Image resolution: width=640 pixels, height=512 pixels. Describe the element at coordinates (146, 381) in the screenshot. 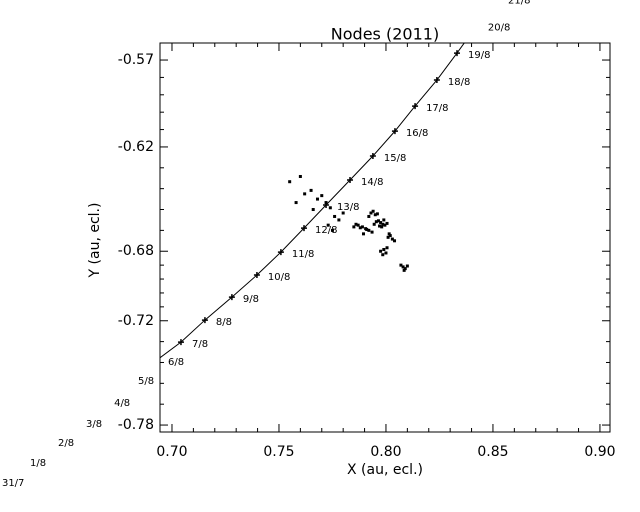

I see `date-label: 5/8` at that location.